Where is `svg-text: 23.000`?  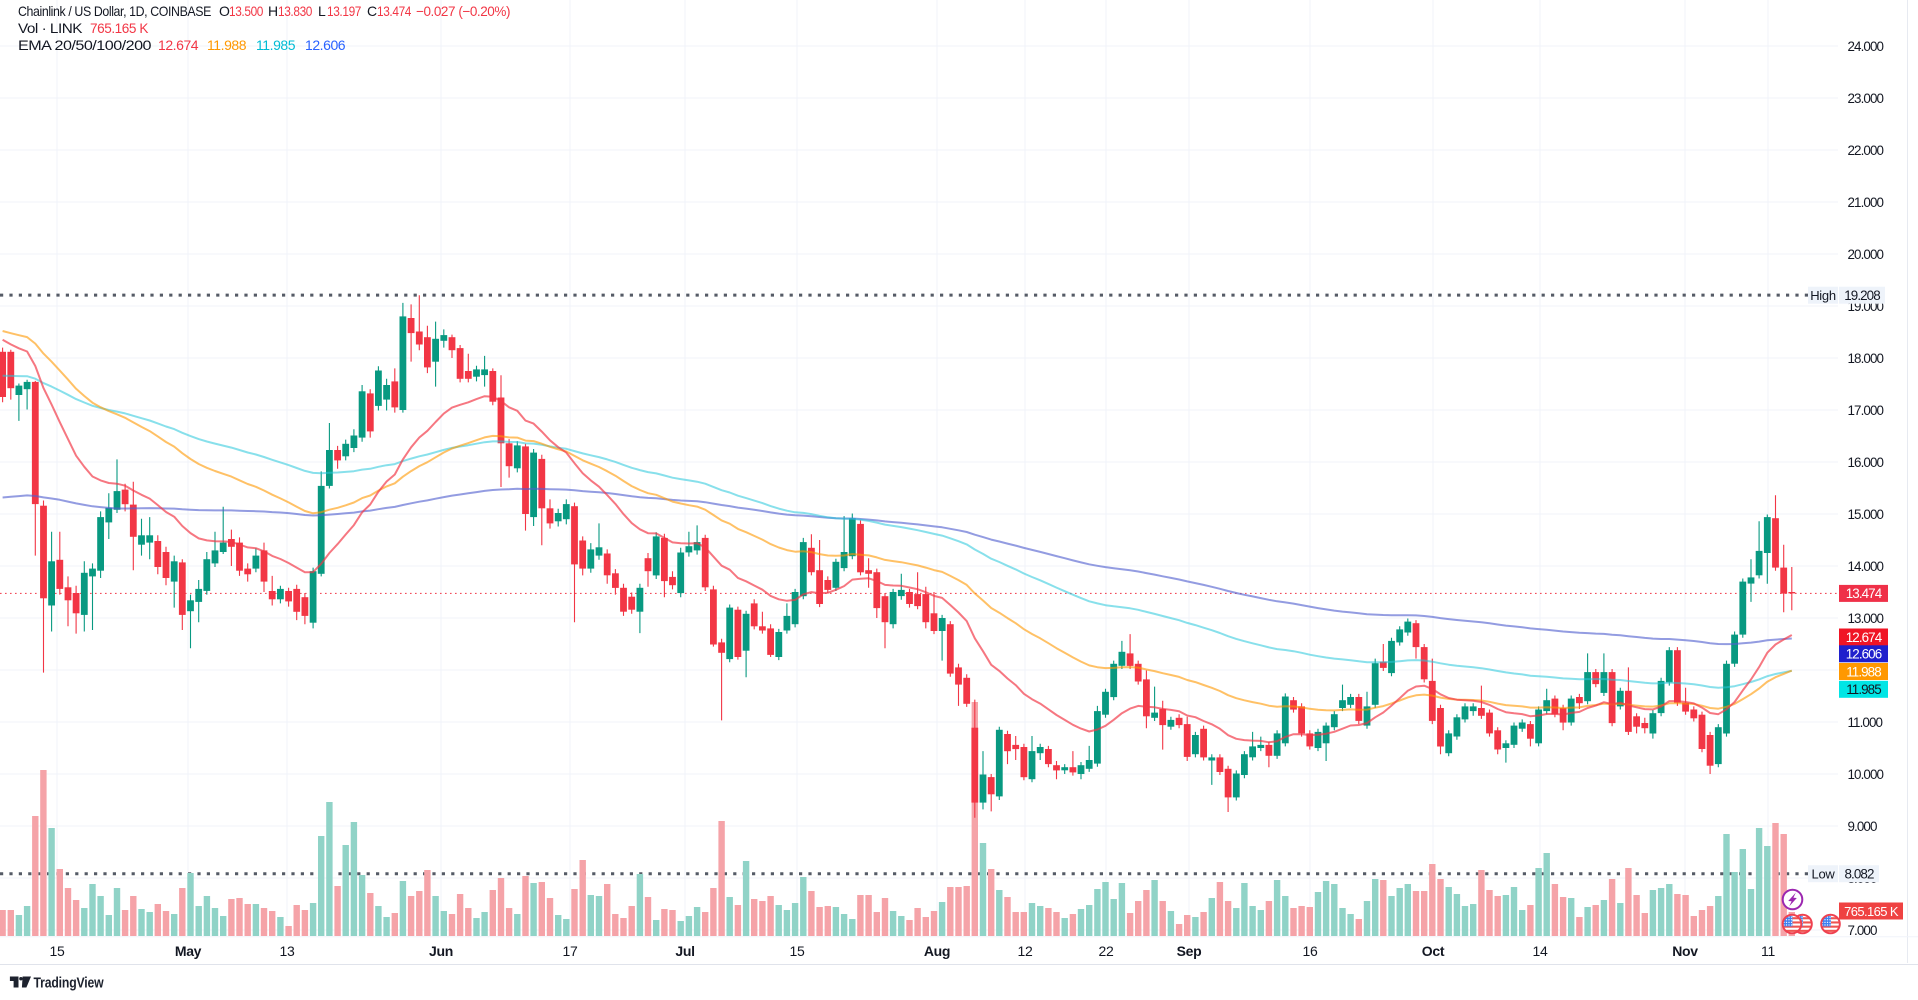
svg-text: 23.000 is located at coordinates (1866, 98).